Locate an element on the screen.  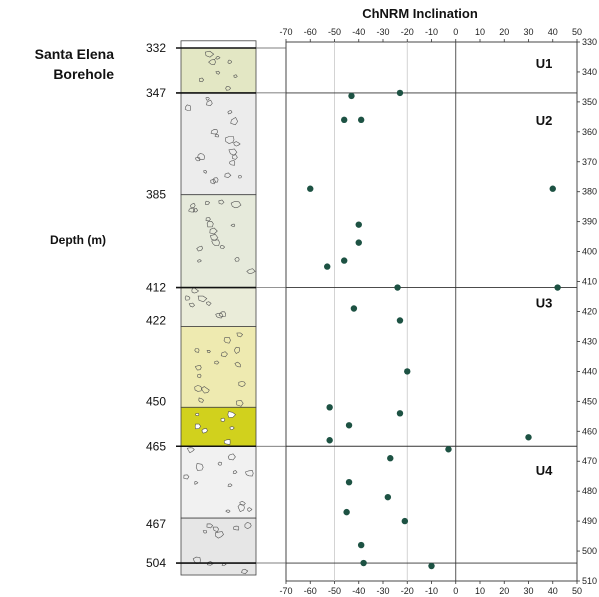
y-tick-label: 370 is located at coordinates (589, 162).